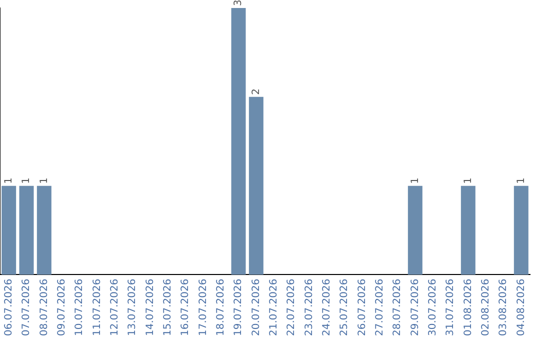 The image size is (540, 340). What do you see at coordinates (114, 307) in the screenshot?
I see `x-tick-label: 12.07.2026` at bounding box center [114, 307].